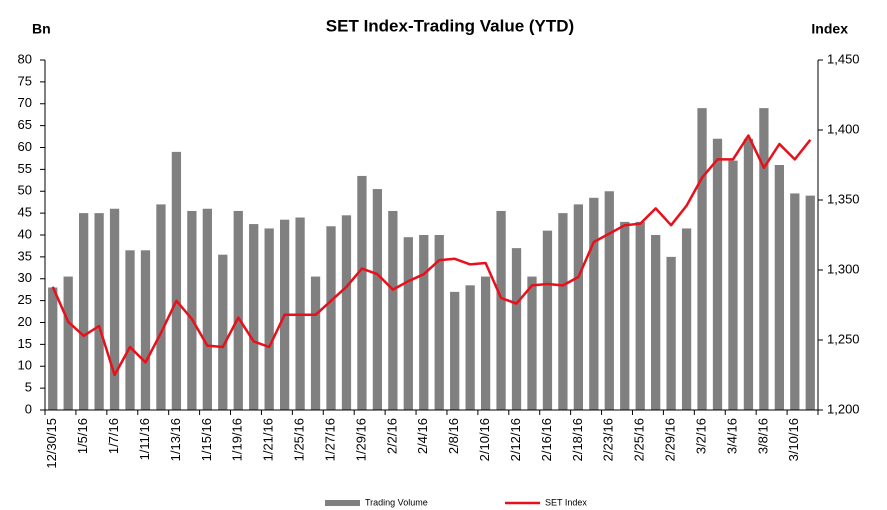  I want to click on y-tick-label: 60, so click(25, 146).